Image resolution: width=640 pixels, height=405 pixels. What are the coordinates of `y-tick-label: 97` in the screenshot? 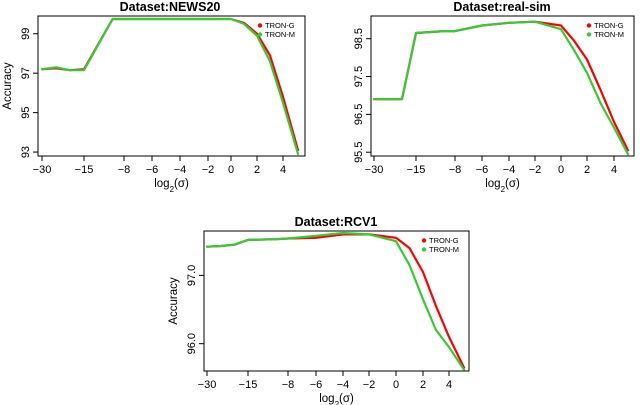 It's located at (26, 73).